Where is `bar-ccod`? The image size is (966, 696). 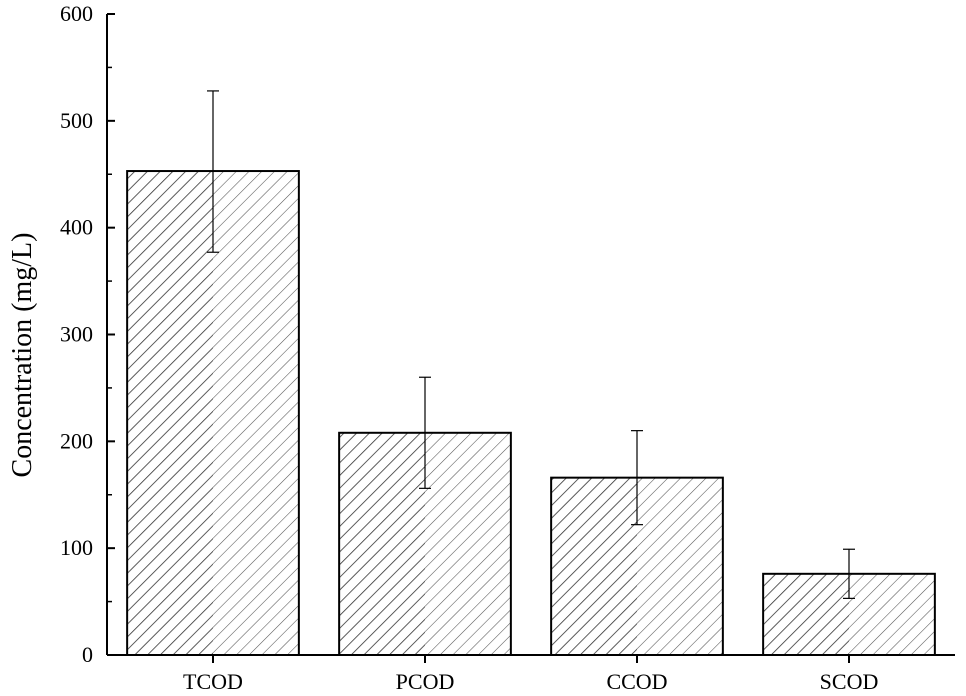
bar-ccod is located at coordinates (637, 566).